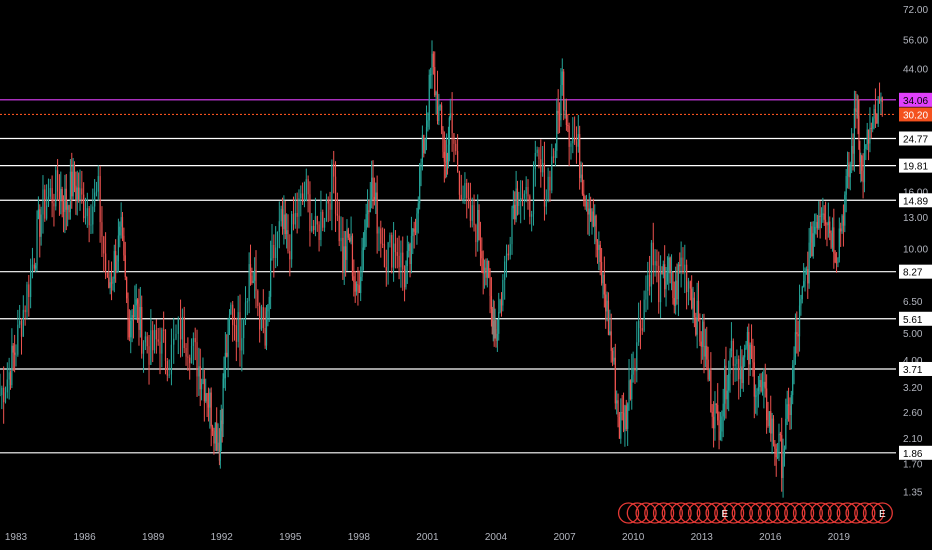 This screenshot has height=550, width=932. Describe the element at coordinates (915, 139) in the screenshot. I see `level-badge-label: 24.77` at that location.